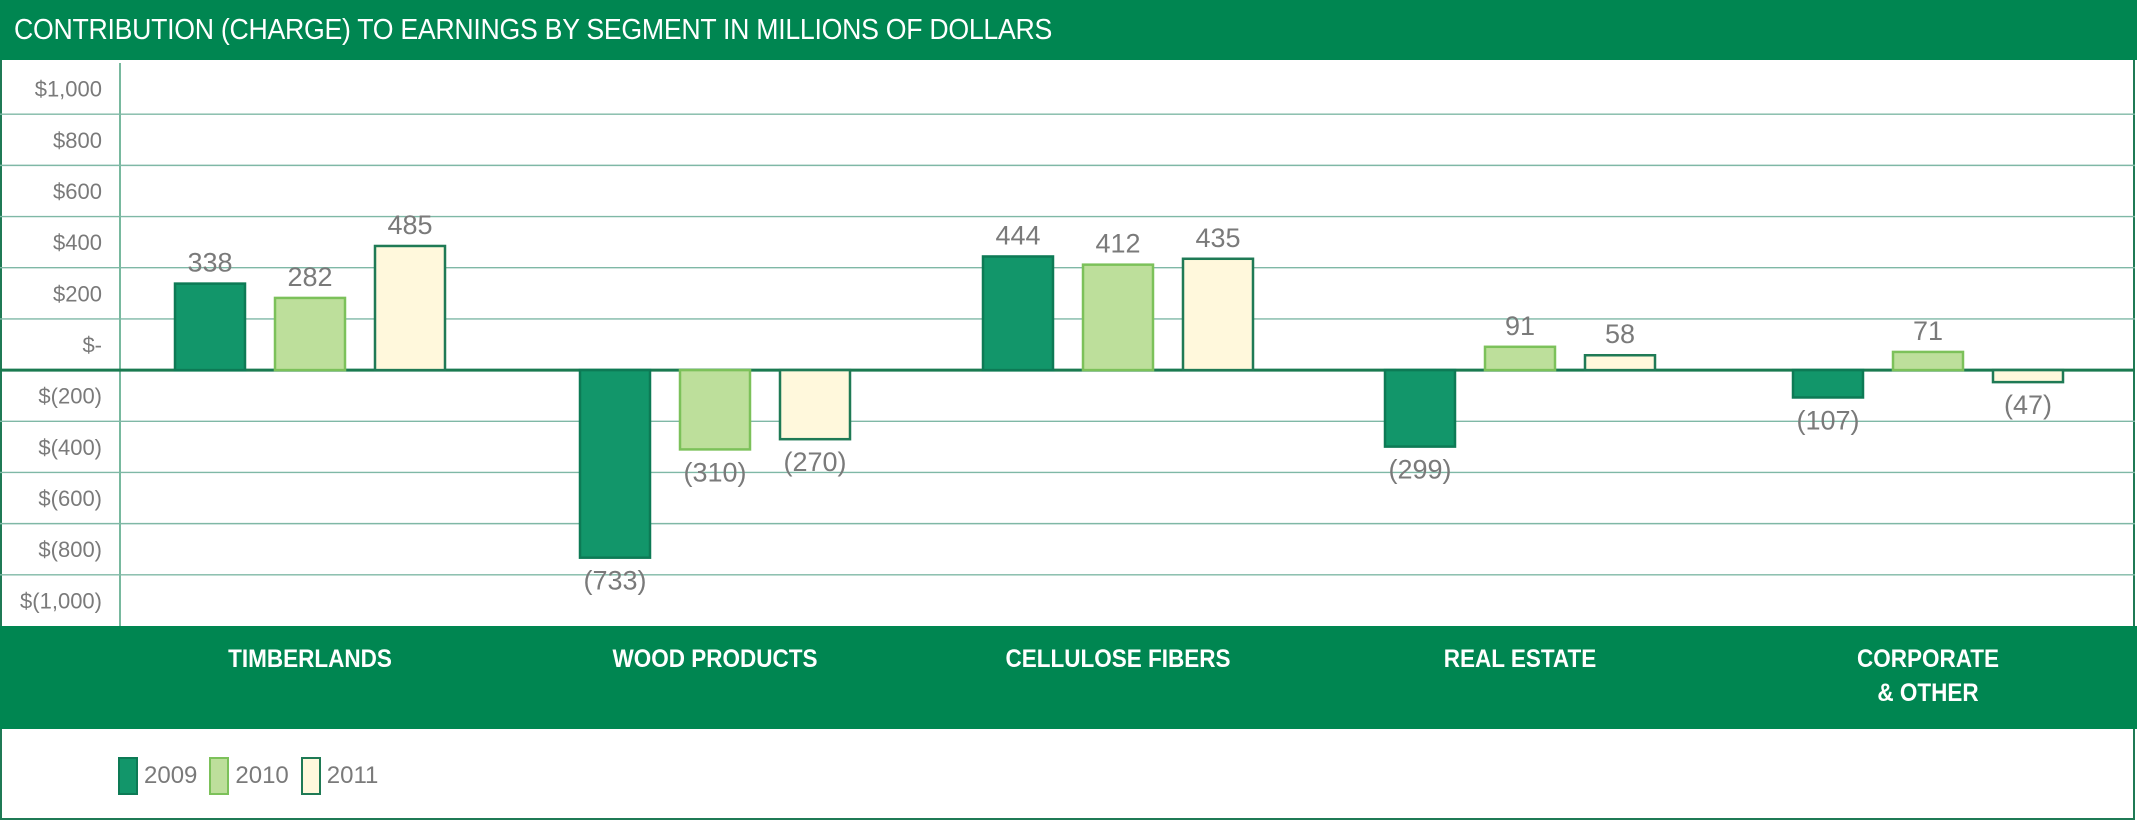 This screenshot has height=831, width=2137. What do you see at coordinates (715, 659) in the screenshot?
I see `category-label: WOOD PRODUCTS` at bounding box center [715, 659].